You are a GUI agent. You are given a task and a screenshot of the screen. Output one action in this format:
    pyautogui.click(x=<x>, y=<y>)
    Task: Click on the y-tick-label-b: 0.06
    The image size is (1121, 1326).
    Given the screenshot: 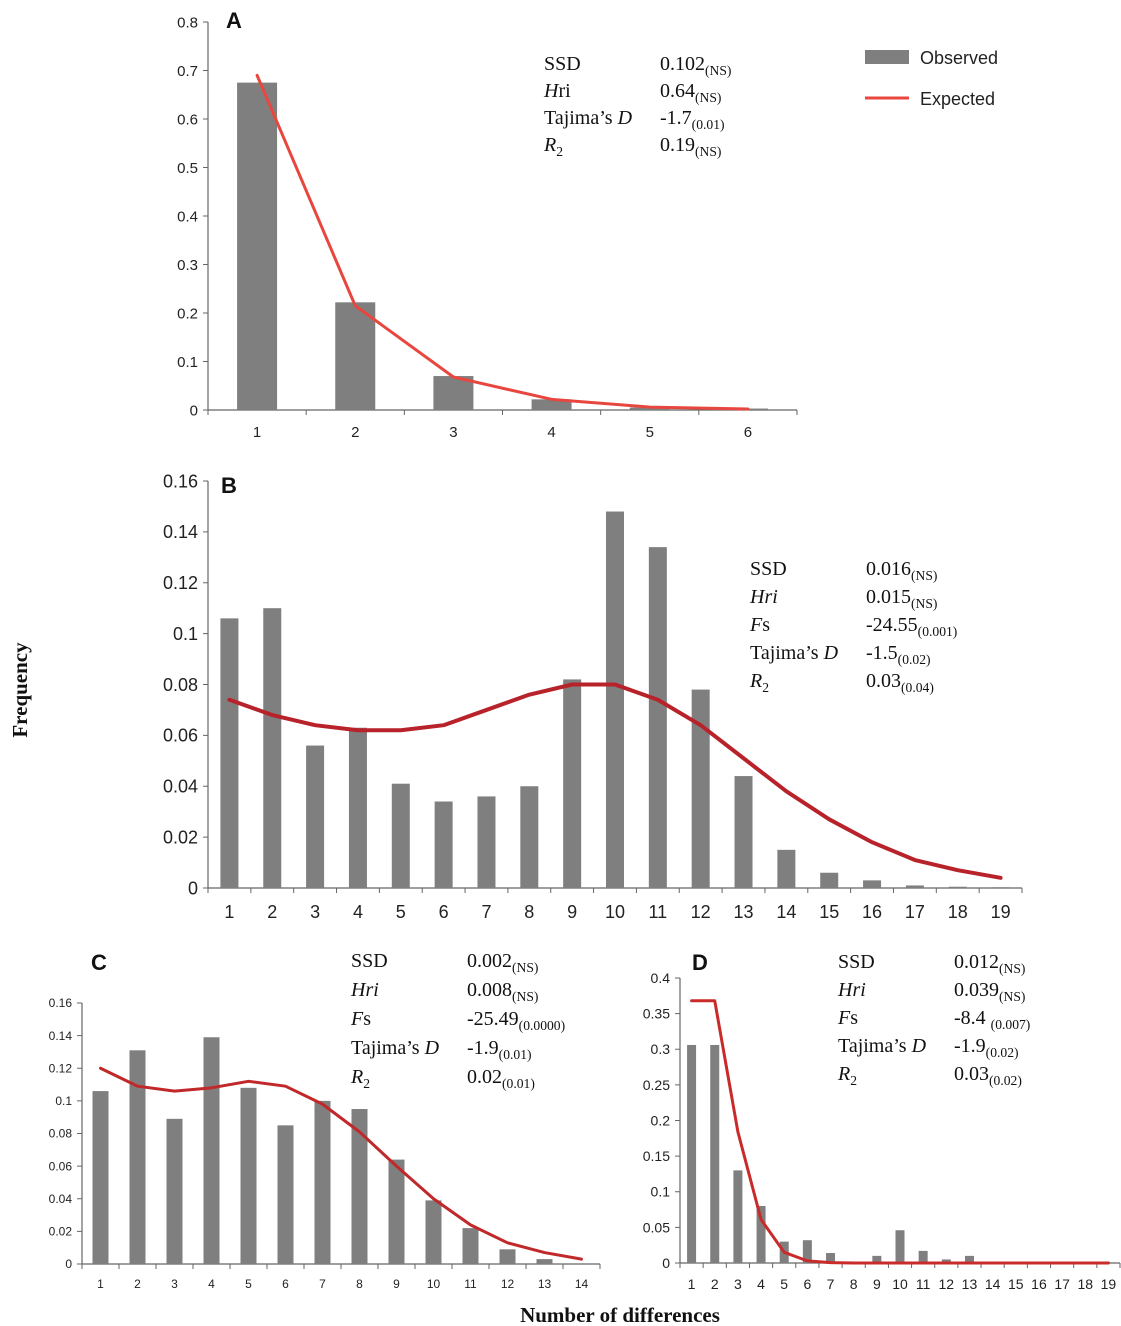 What is the action you would take?
    pyautogui.click(x=180, y=736)
    